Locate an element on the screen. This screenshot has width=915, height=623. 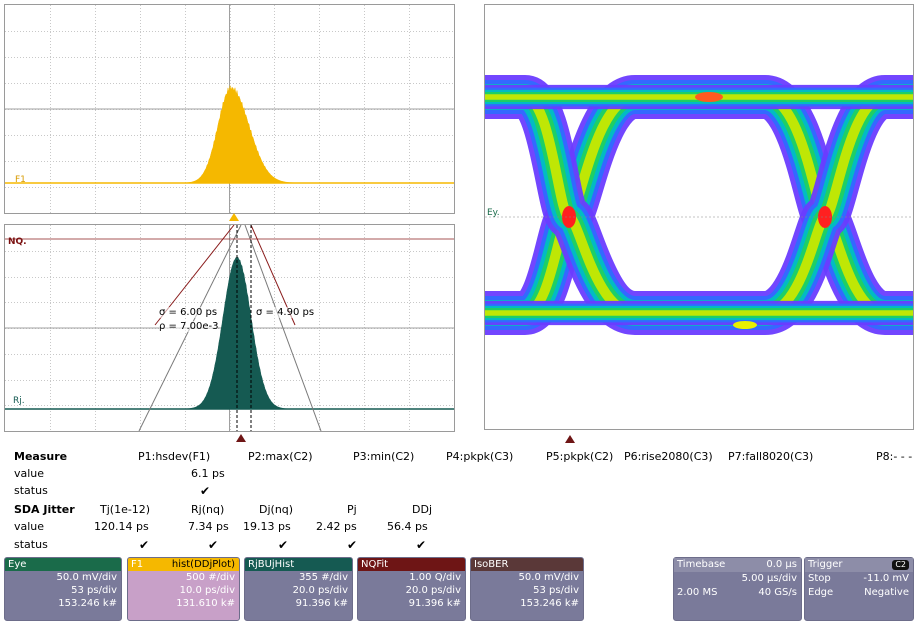
trigger-marker-eye is located at coordinates (570, 439).